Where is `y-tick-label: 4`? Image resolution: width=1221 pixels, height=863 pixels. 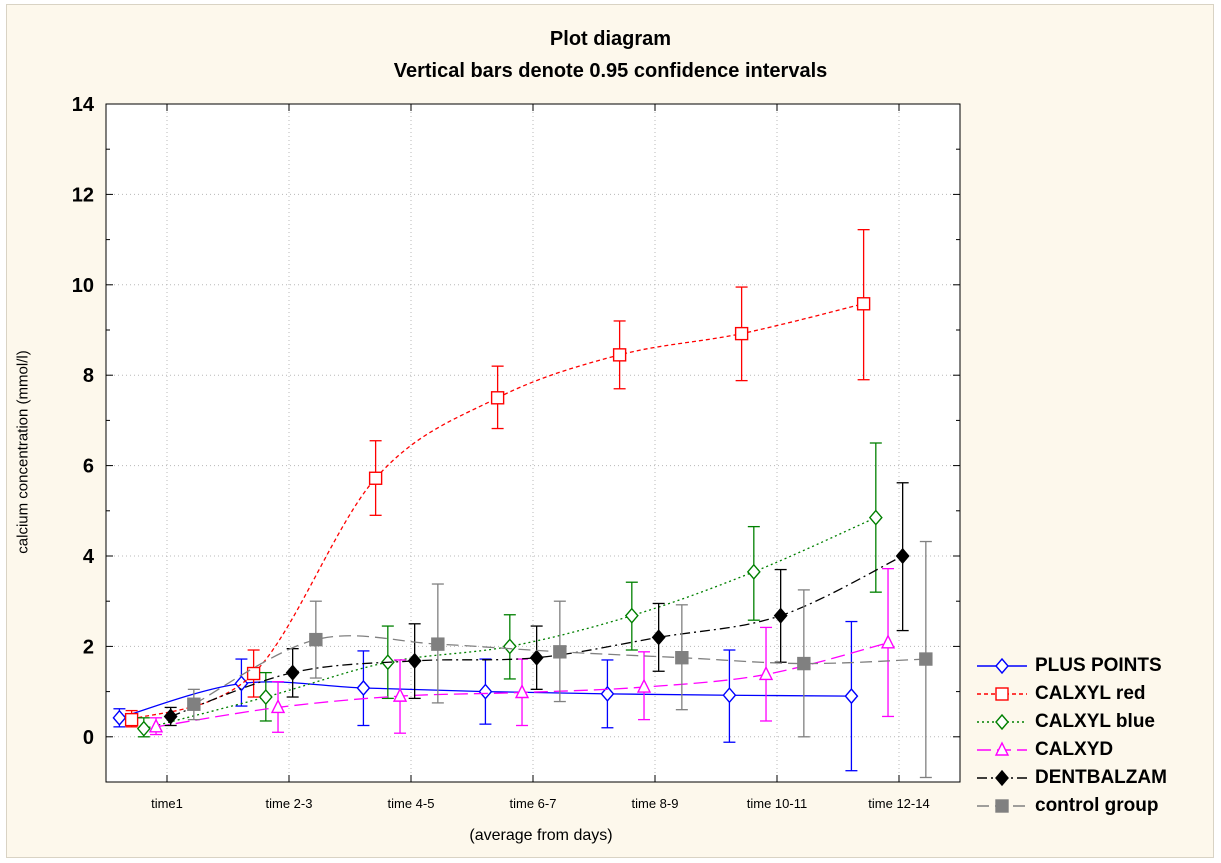
y-tick-label: 4 is located at coordinates (89, 557).